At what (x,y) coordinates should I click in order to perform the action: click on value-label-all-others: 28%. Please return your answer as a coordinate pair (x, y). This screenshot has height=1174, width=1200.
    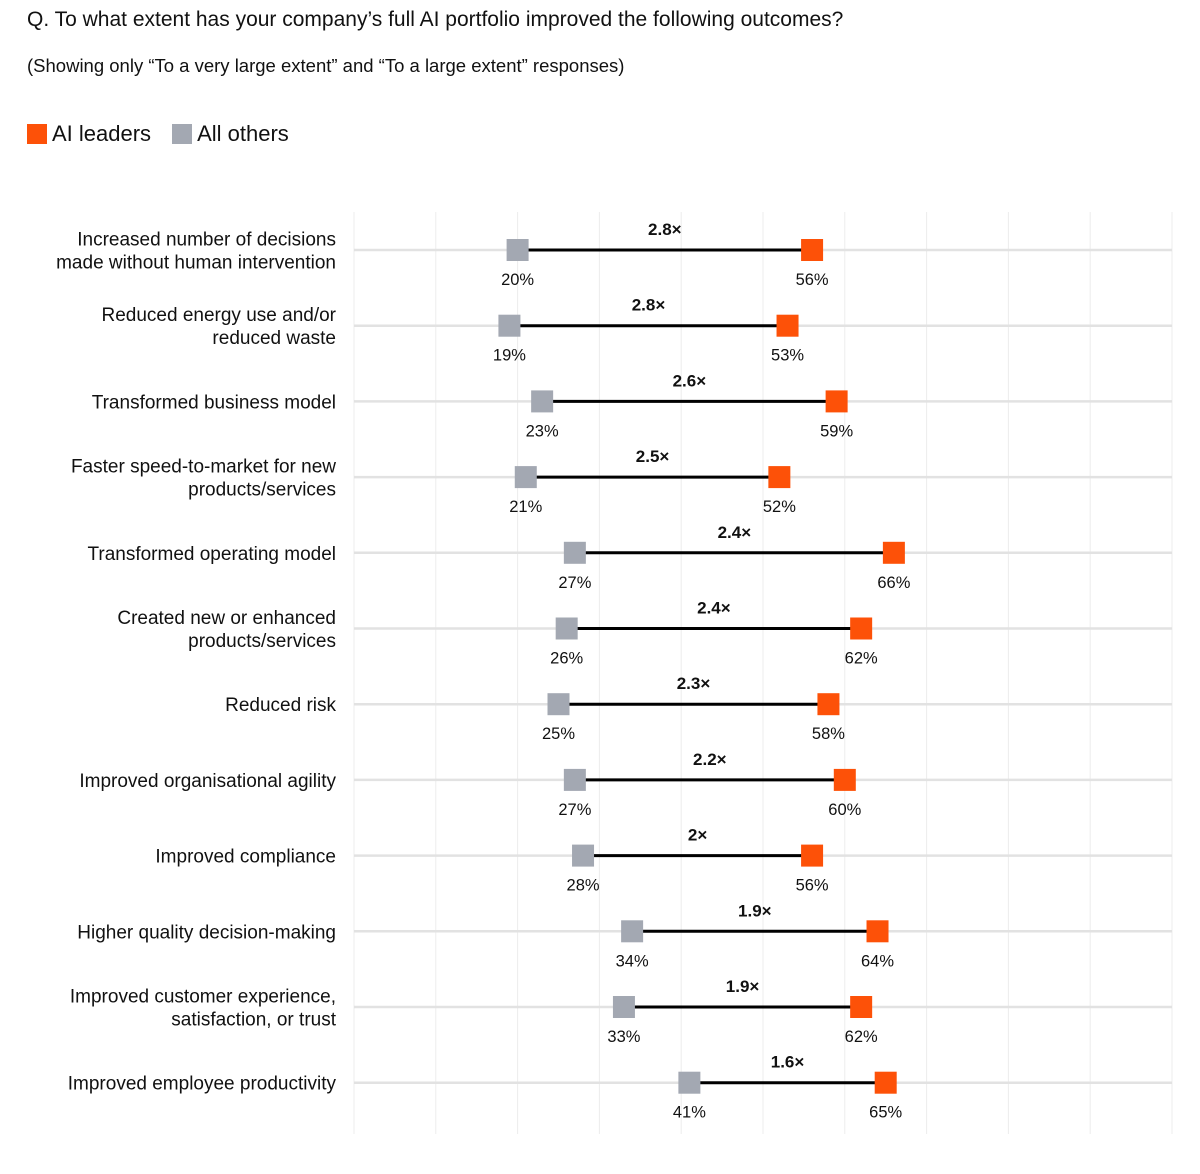
    Looking at the image, I should click on (583, 886).